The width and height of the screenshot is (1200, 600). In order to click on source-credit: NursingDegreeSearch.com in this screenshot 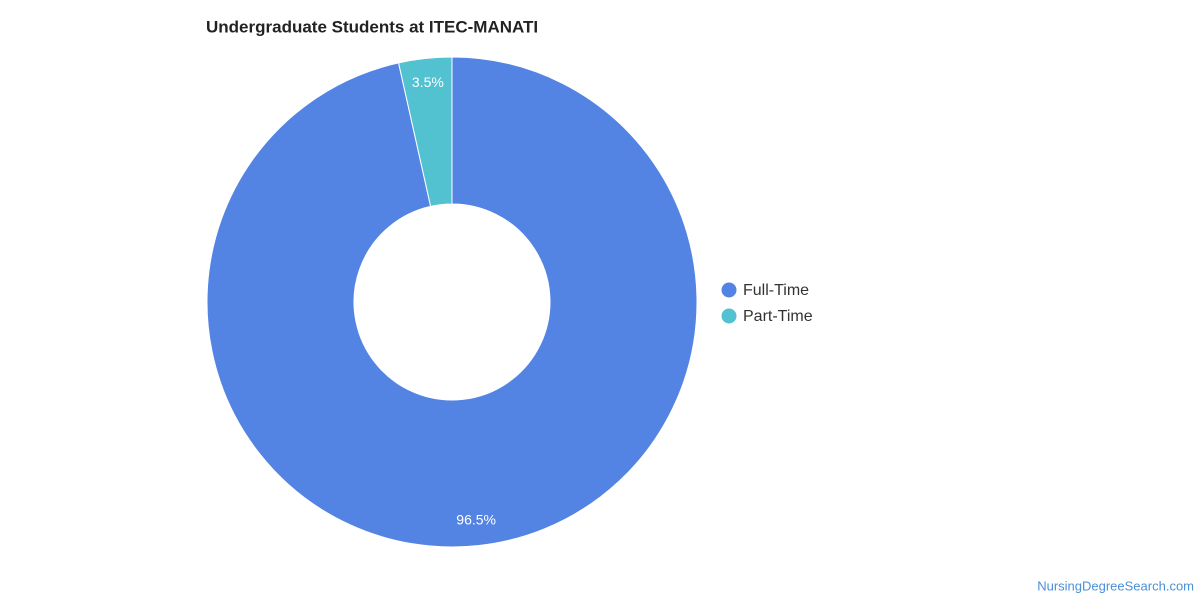, I will do `click(1115, 585)`.